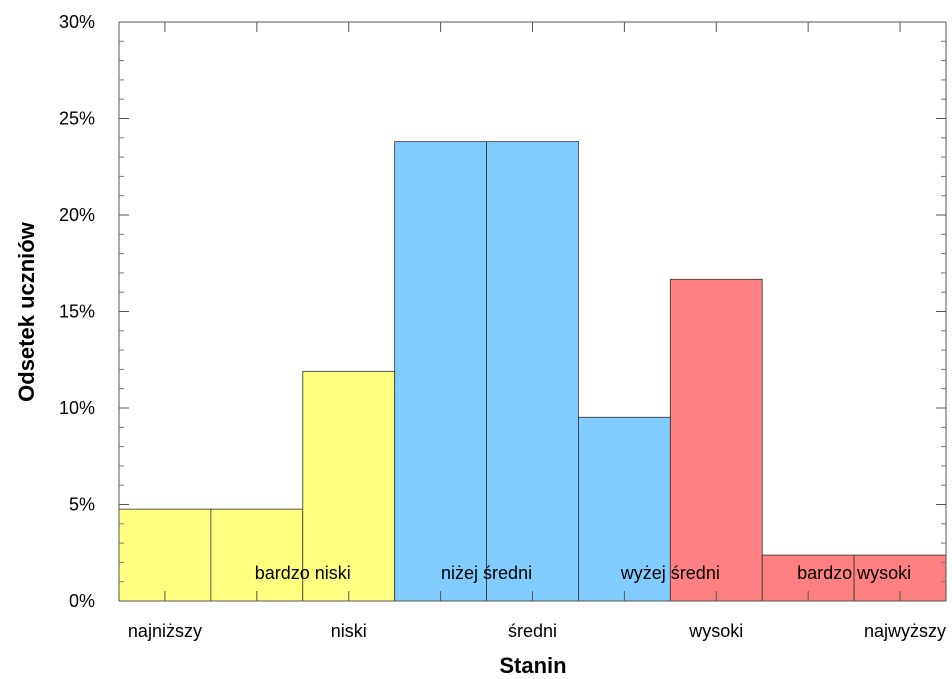  What do you see at coordinates (77, 312) in the screenshot?
I see `y-tick-label: 15%` at bounding box center [77, 312].